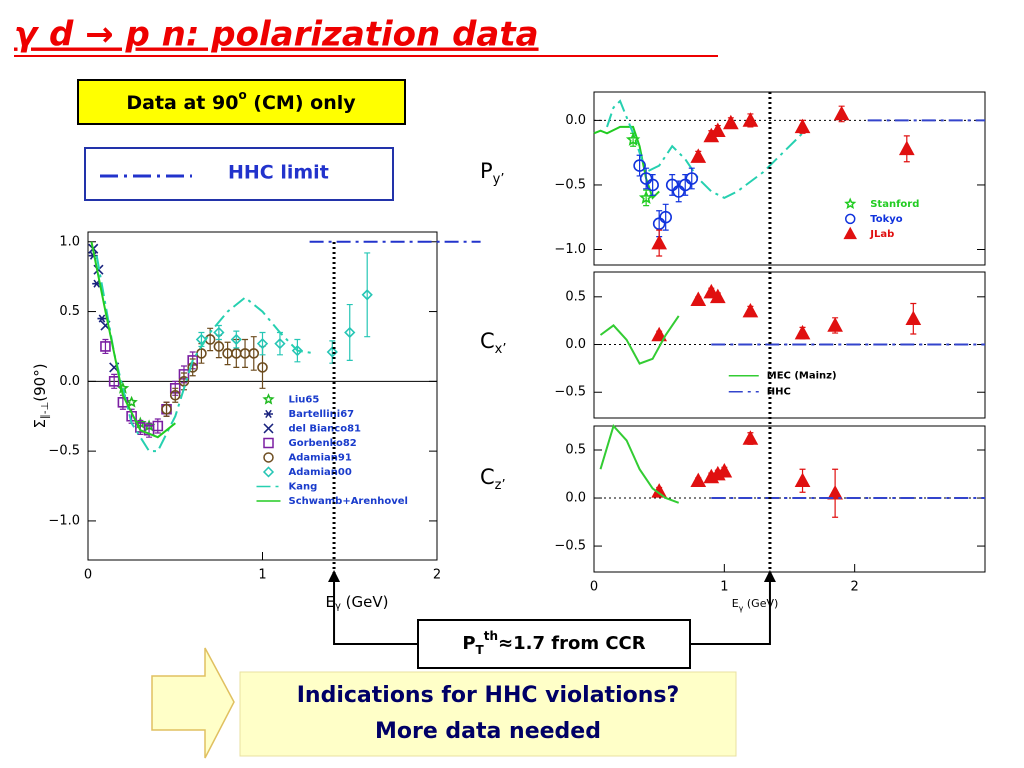  Describe the element at coordinates (278, 173) in the screenshot. I see `hhc-label: HHC limit` at that location.